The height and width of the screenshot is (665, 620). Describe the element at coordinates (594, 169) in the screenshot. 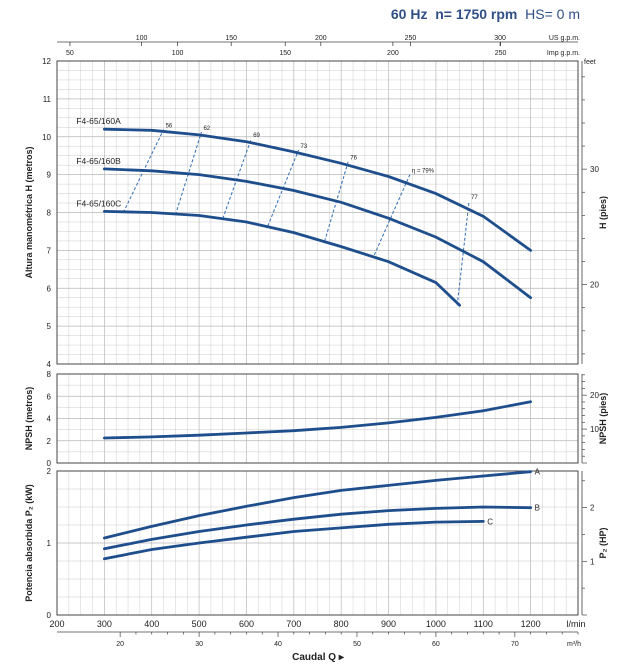

I see `right-tick-label: 30` at that location.